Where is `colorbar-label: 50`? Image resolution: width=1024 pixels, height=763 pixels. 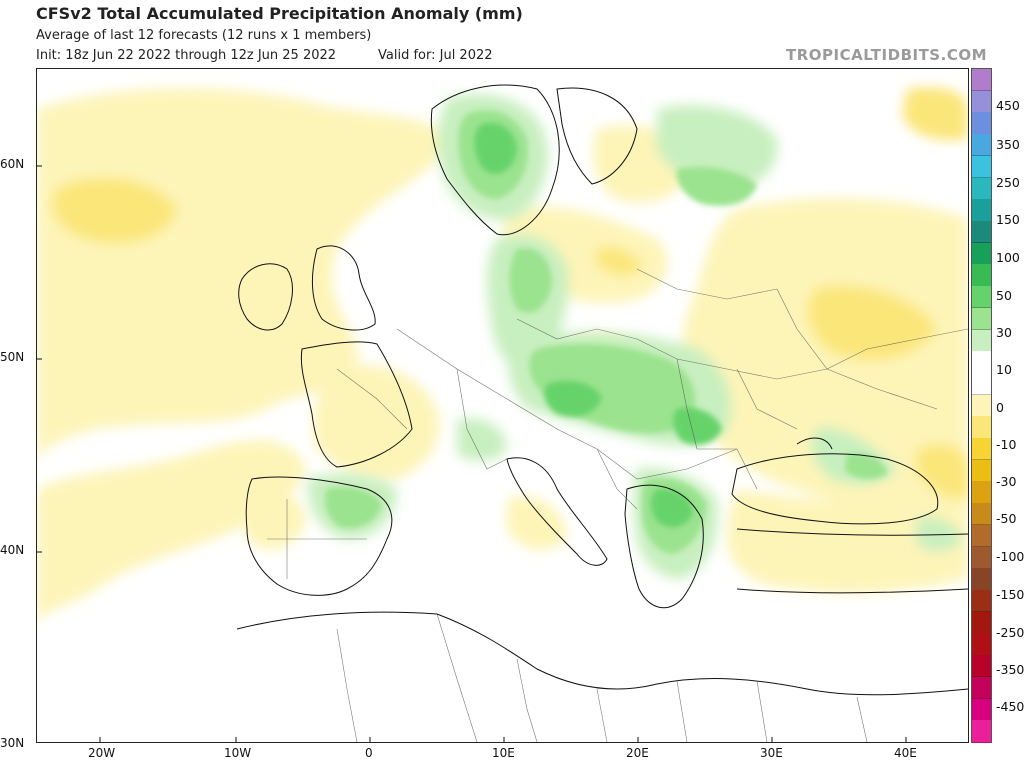 colorbar-label: 50 is located at coordinates (1004, 295).